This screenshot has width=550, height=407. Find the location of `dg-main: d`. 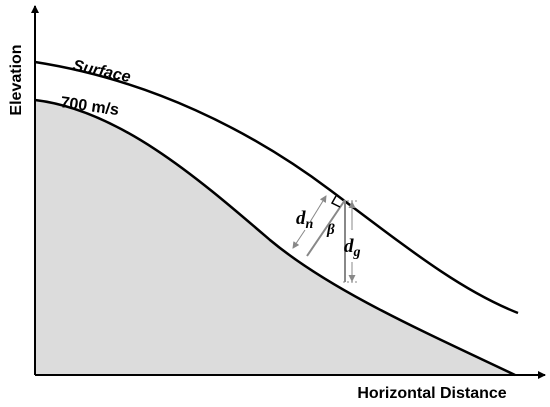

dg-main: d is located at coordinates (349, 246).